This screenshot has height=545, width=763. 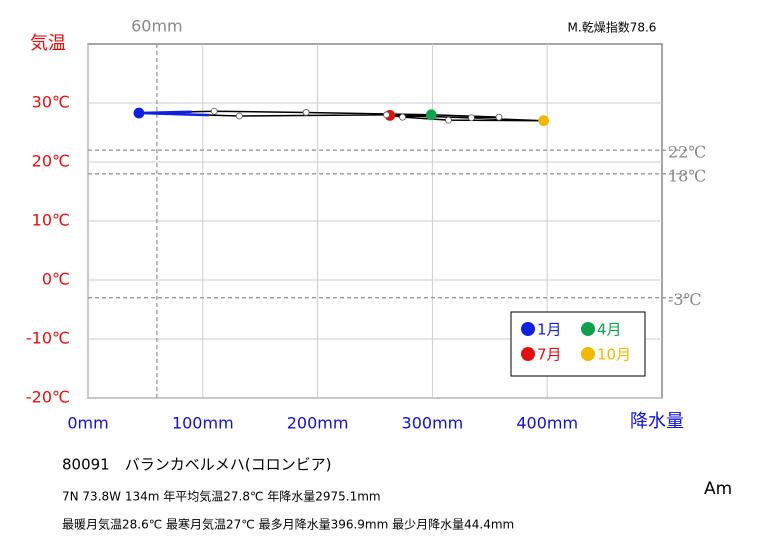 I want to click on x-tick-label: 200mm, so click(x=318, y=423).